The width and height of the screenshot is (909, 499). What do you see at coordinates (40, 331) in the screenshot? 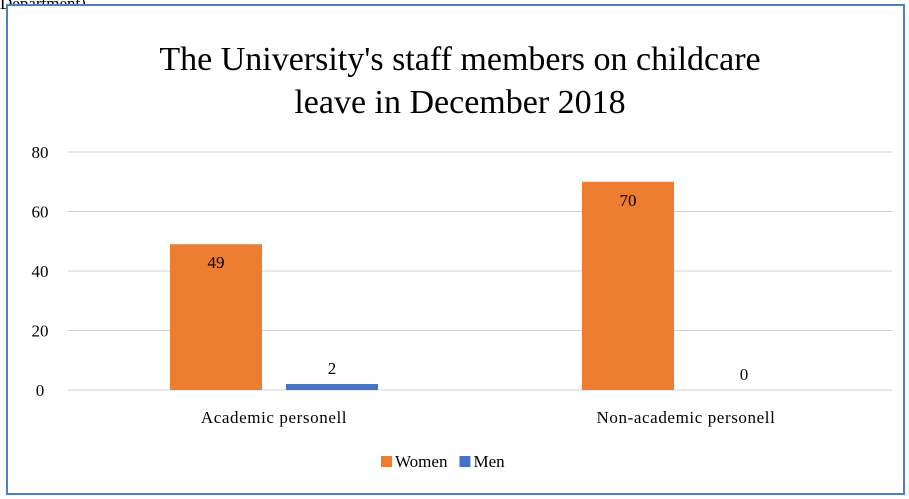
I see `y-tick-label: 20` at bounding box center [40, 331].